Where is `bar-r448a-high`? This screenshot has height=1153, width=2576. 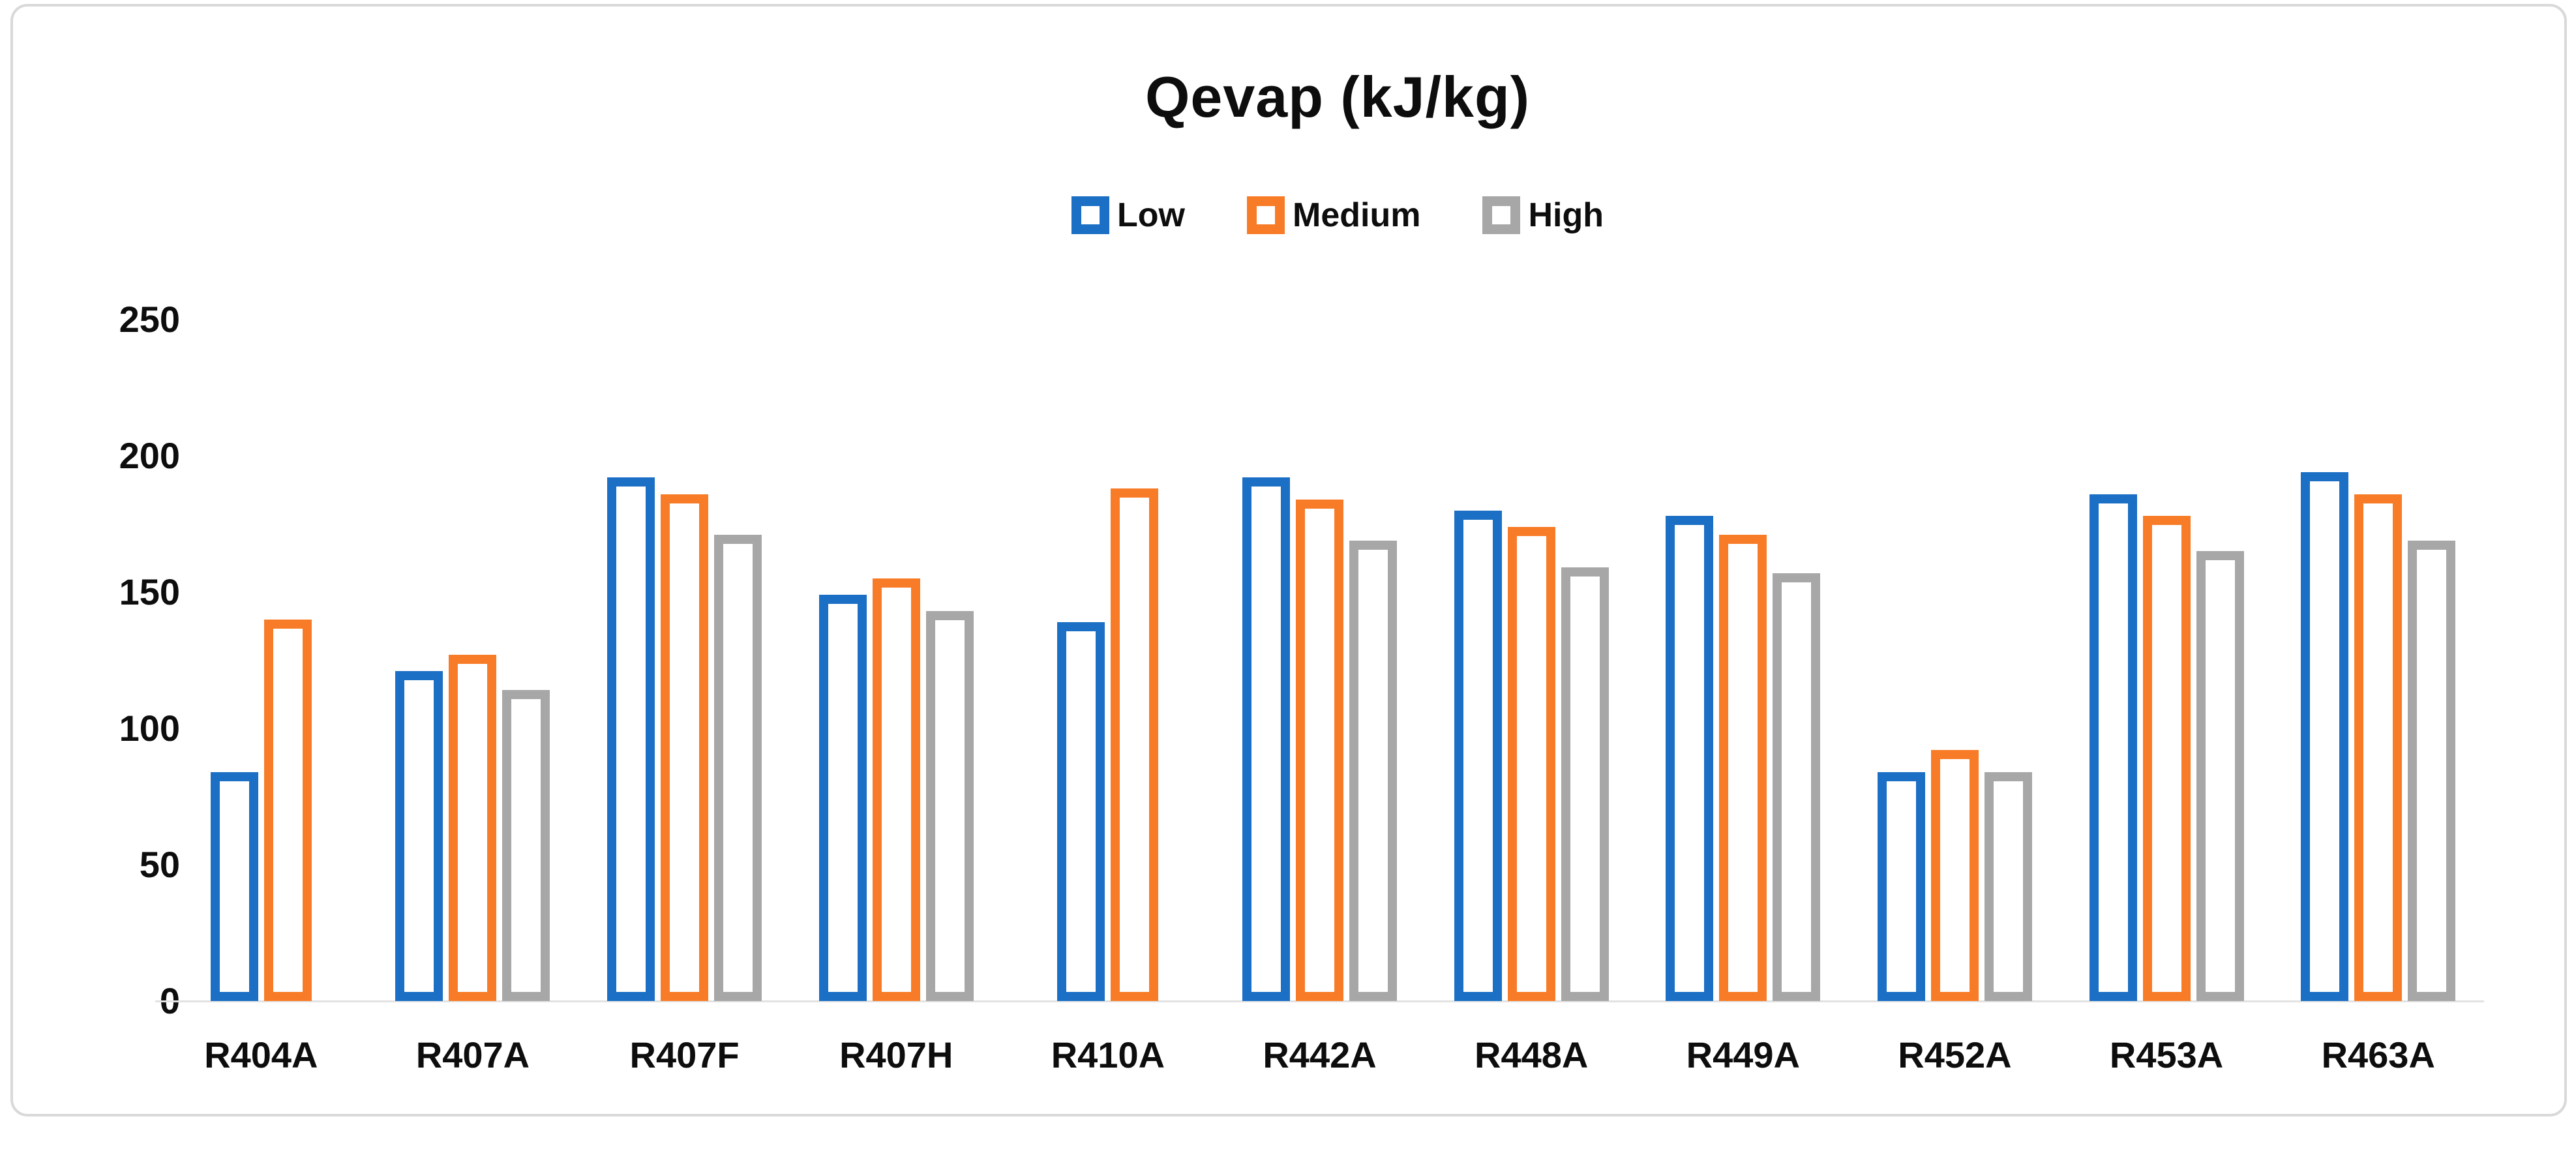
bar-r448a-high is located at coordinates (1585, 784).